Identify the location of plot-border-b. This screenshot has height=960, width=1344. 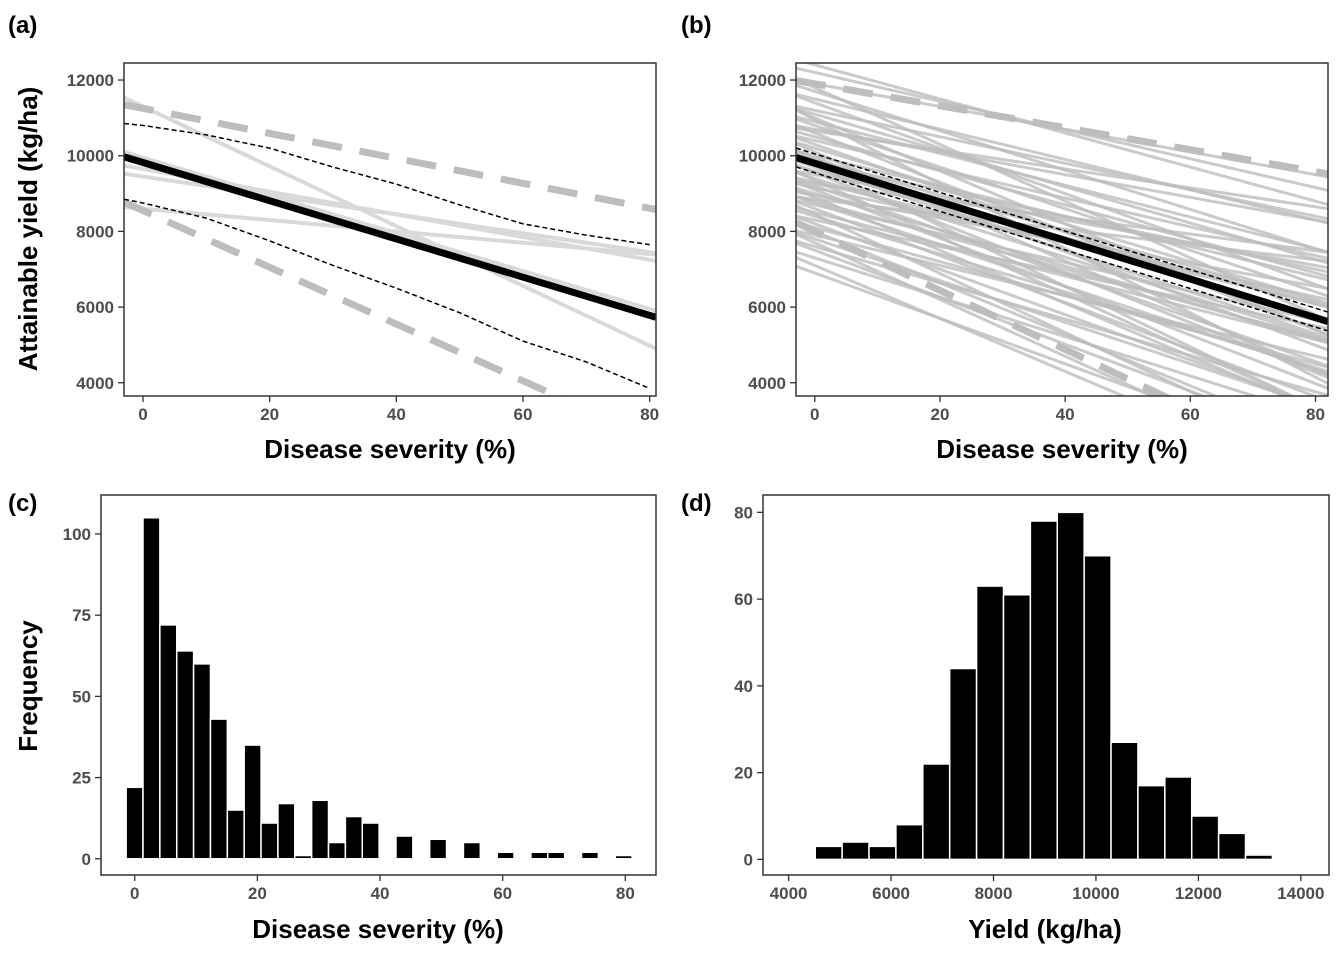
(1062, 229).